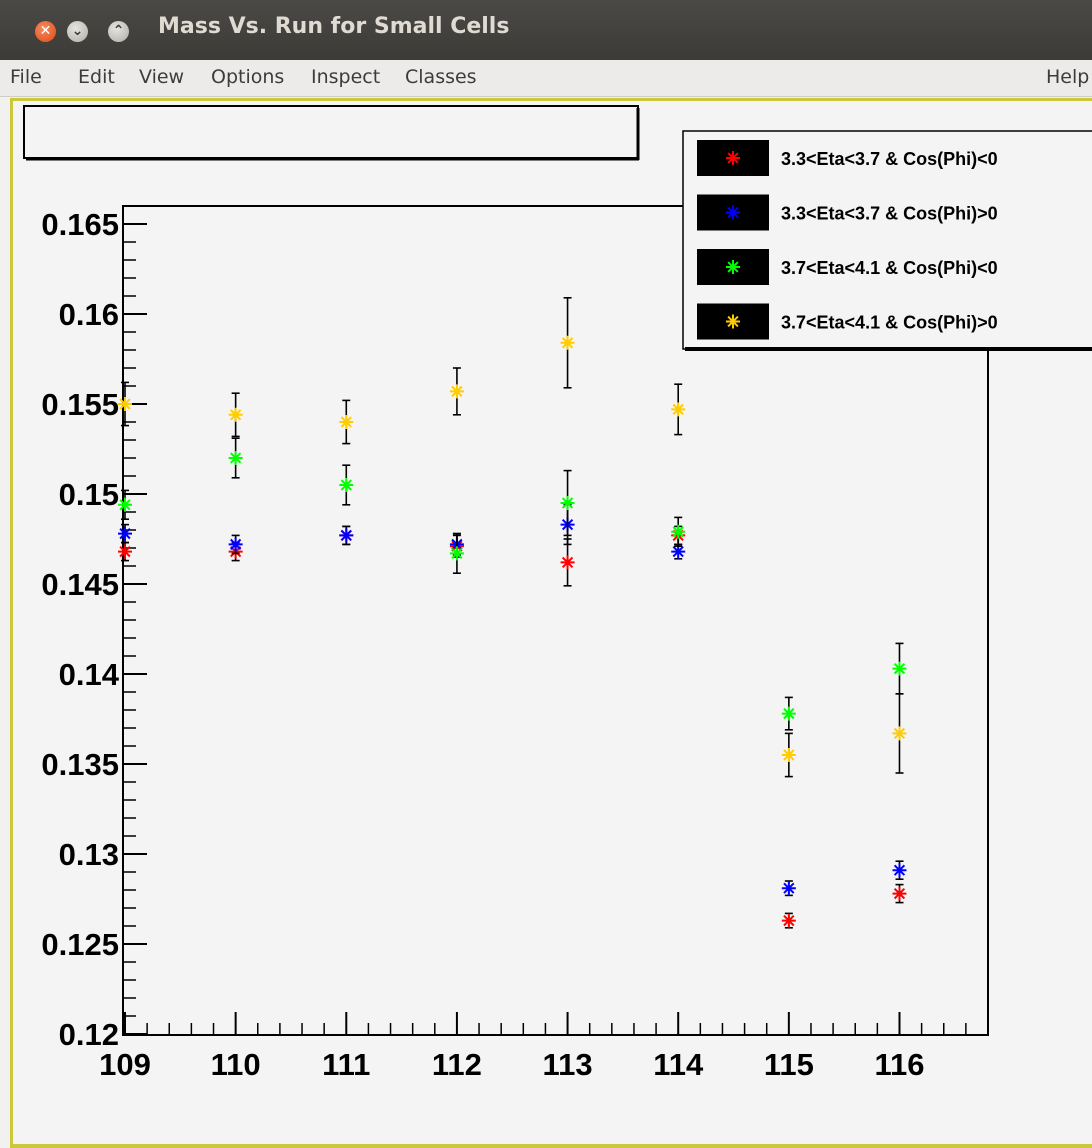 The image size is (1092, 1148). I want to click on y-tick-label: 0.135, so click(80, 764).